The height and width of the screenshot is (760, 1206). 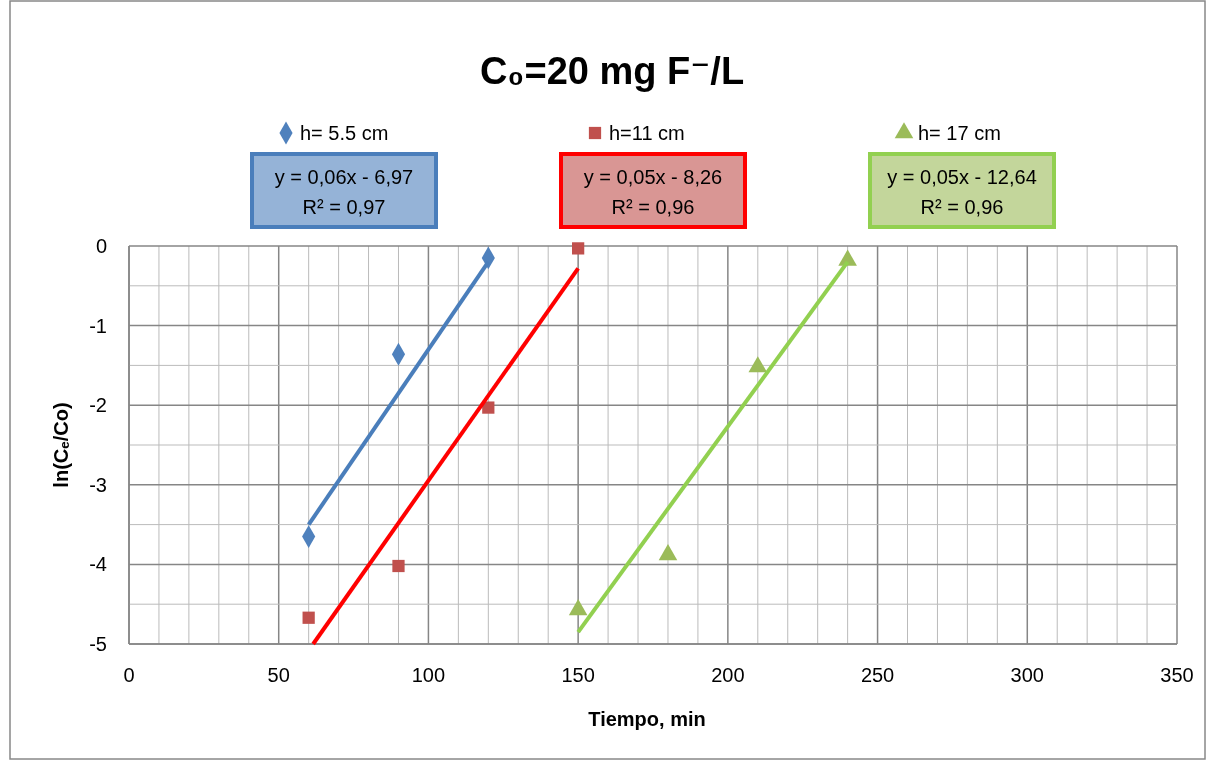 What do you see at coordinates (1027, 675) in the screenshot?
I see `x-tick-label: 300` at bounding box center [1027, 675].